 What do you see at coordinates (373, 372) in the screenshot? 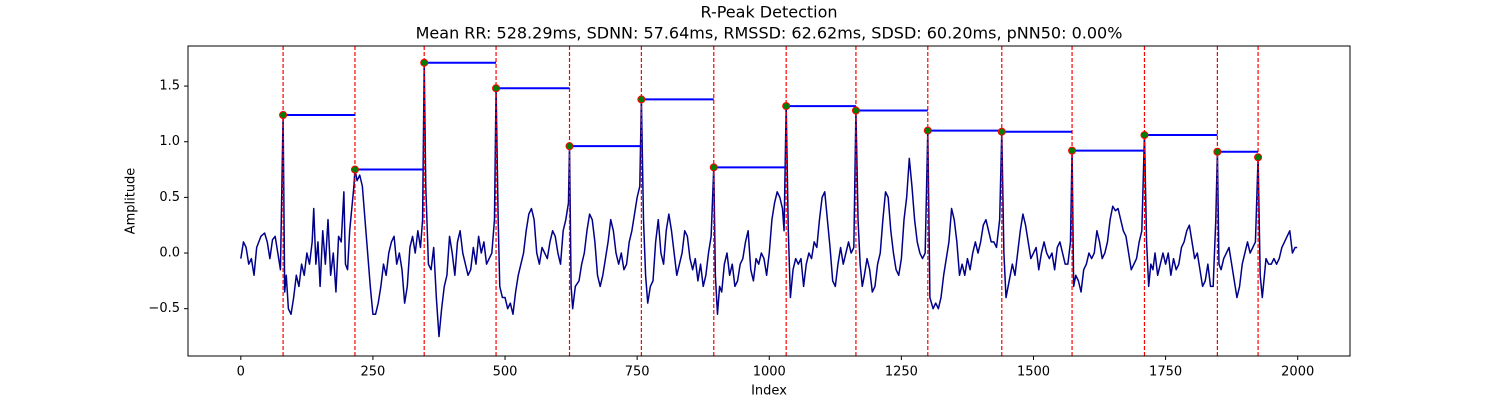
I see `x-tick-label: 250` at bounding box center [373, 372].